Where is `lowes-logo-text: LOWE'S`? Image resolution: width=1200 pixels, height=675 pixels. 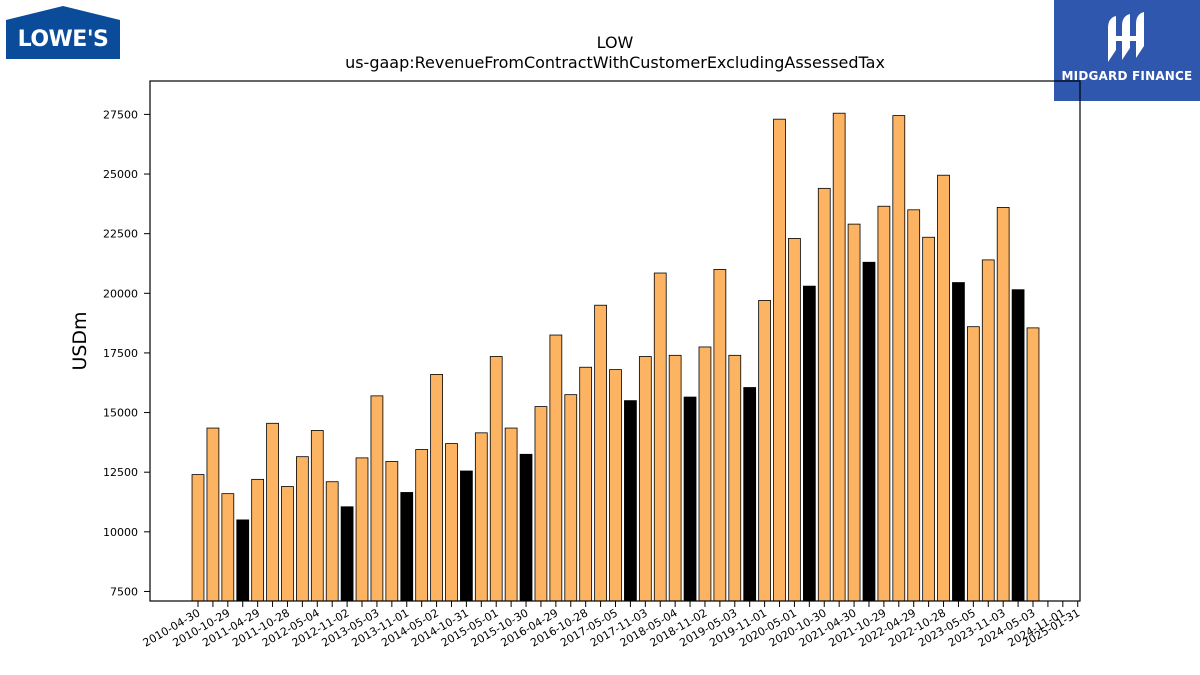 lowes-logo-text: LOWE'S is located at coordinates (63, 39).